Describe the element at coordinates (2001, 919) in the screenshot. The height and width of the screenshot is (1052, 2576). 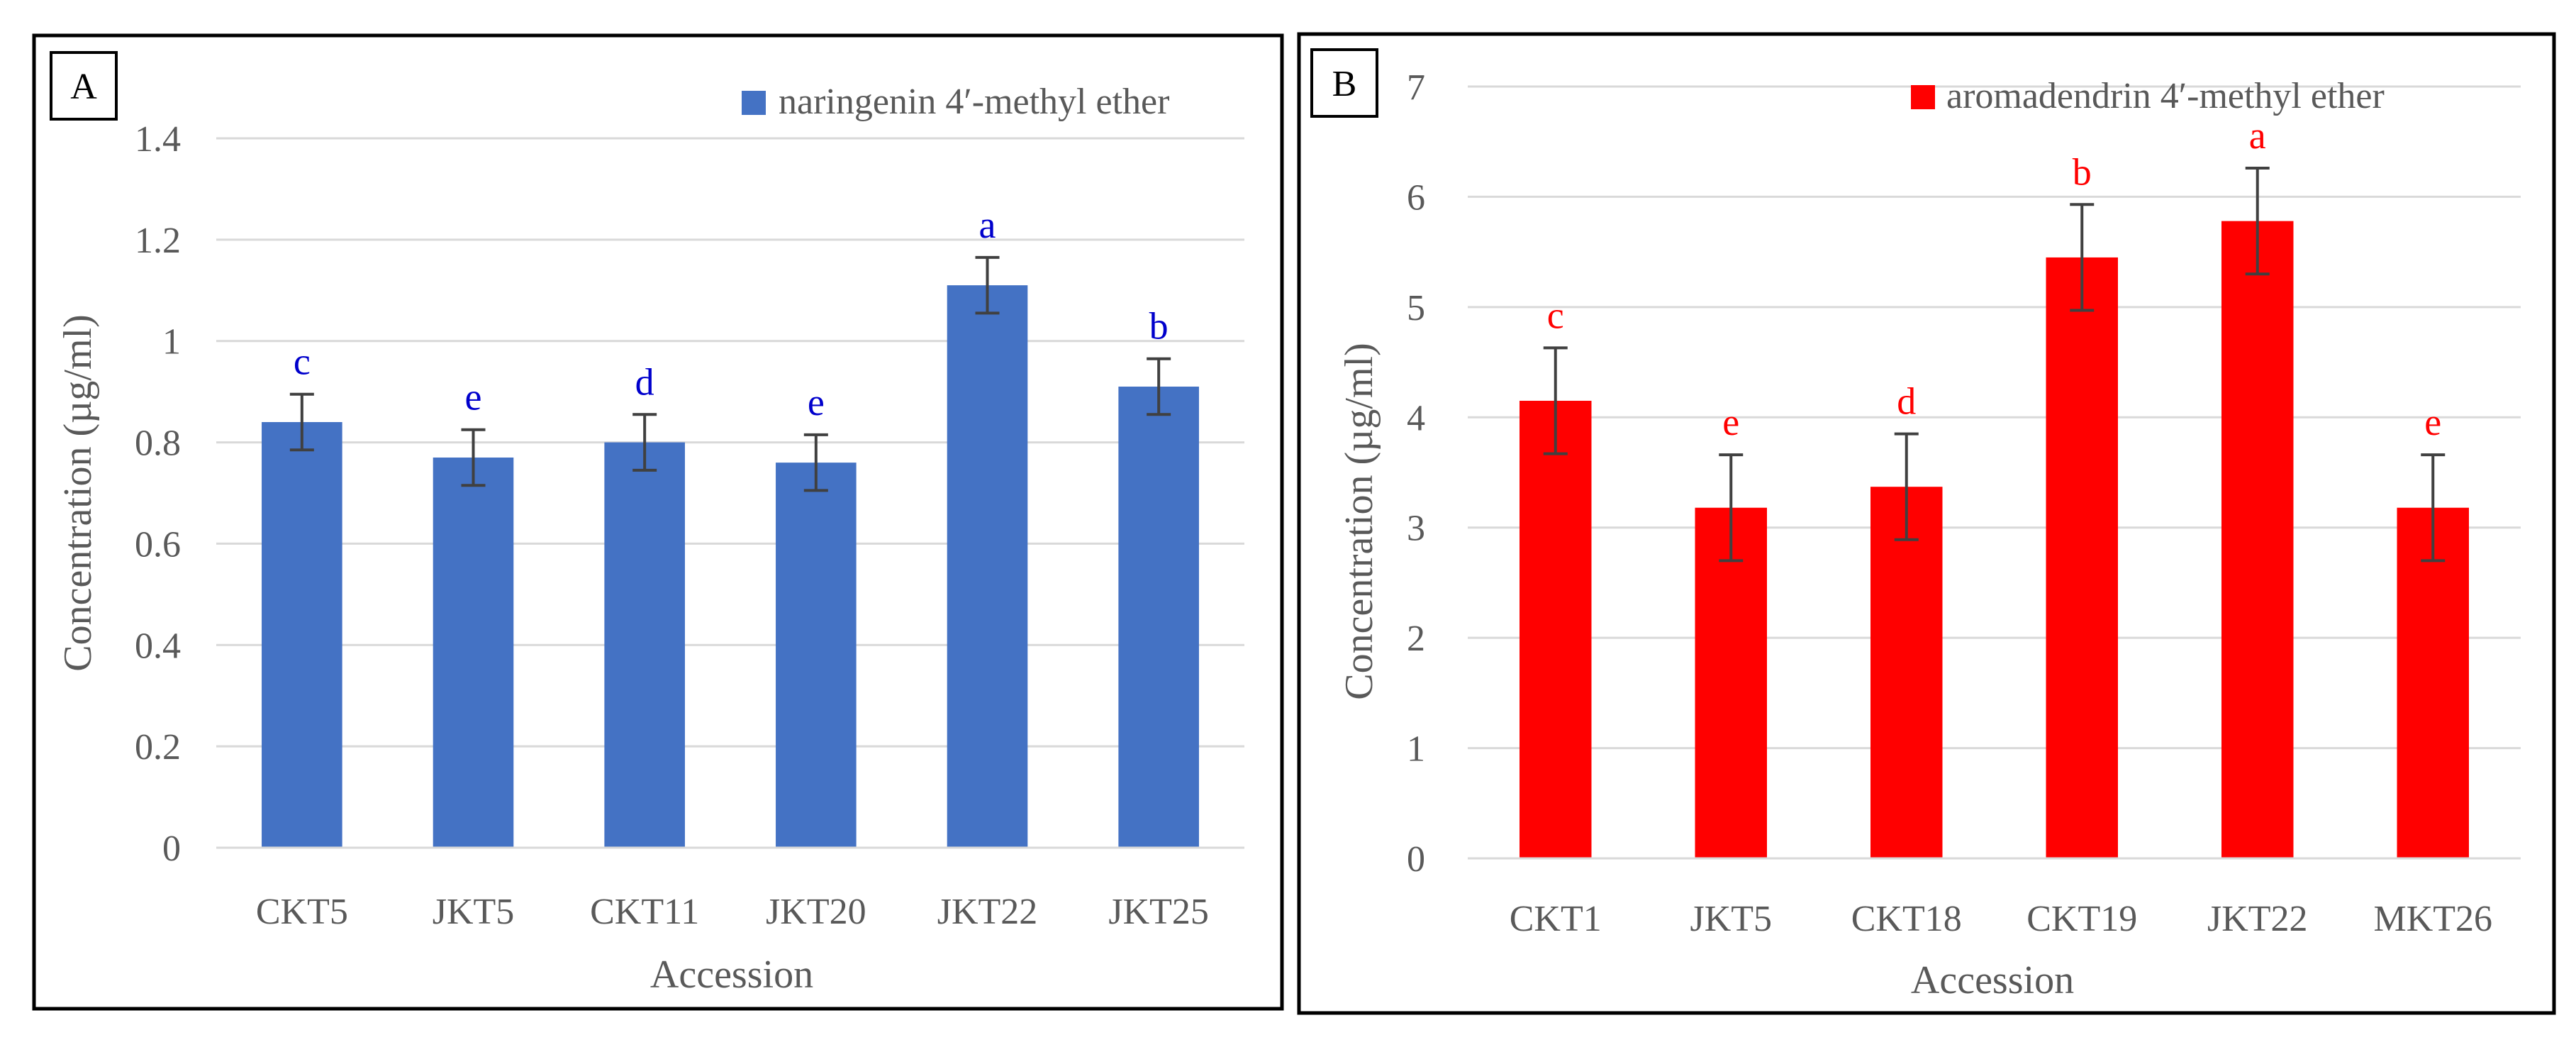
I see `panel-b-x-tick-labels: CKT1 JKT5 CKT18 CKT19 JKT22 MKT26` at that location.